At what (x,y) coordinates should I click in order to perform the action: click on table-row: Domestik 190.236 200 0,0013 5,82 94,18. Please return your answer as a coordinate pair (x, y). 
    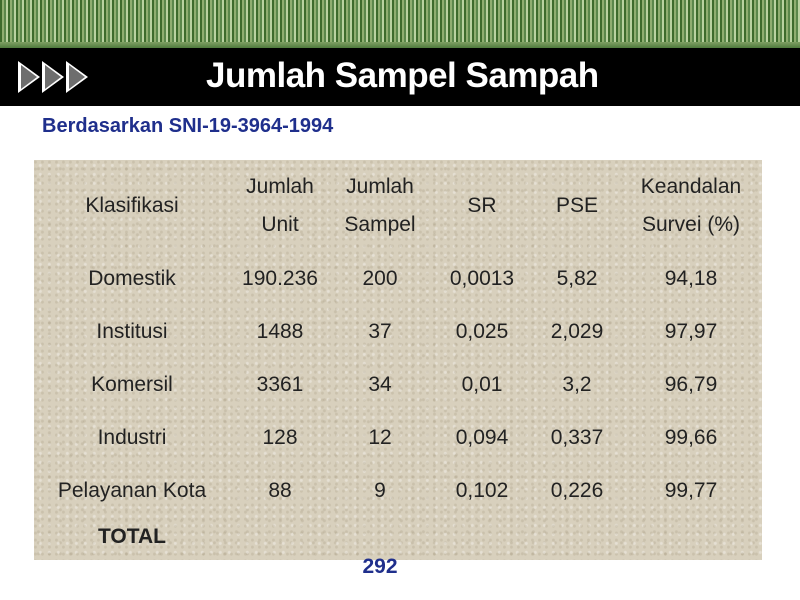
    Looking at the image, I should click on (398, 278).